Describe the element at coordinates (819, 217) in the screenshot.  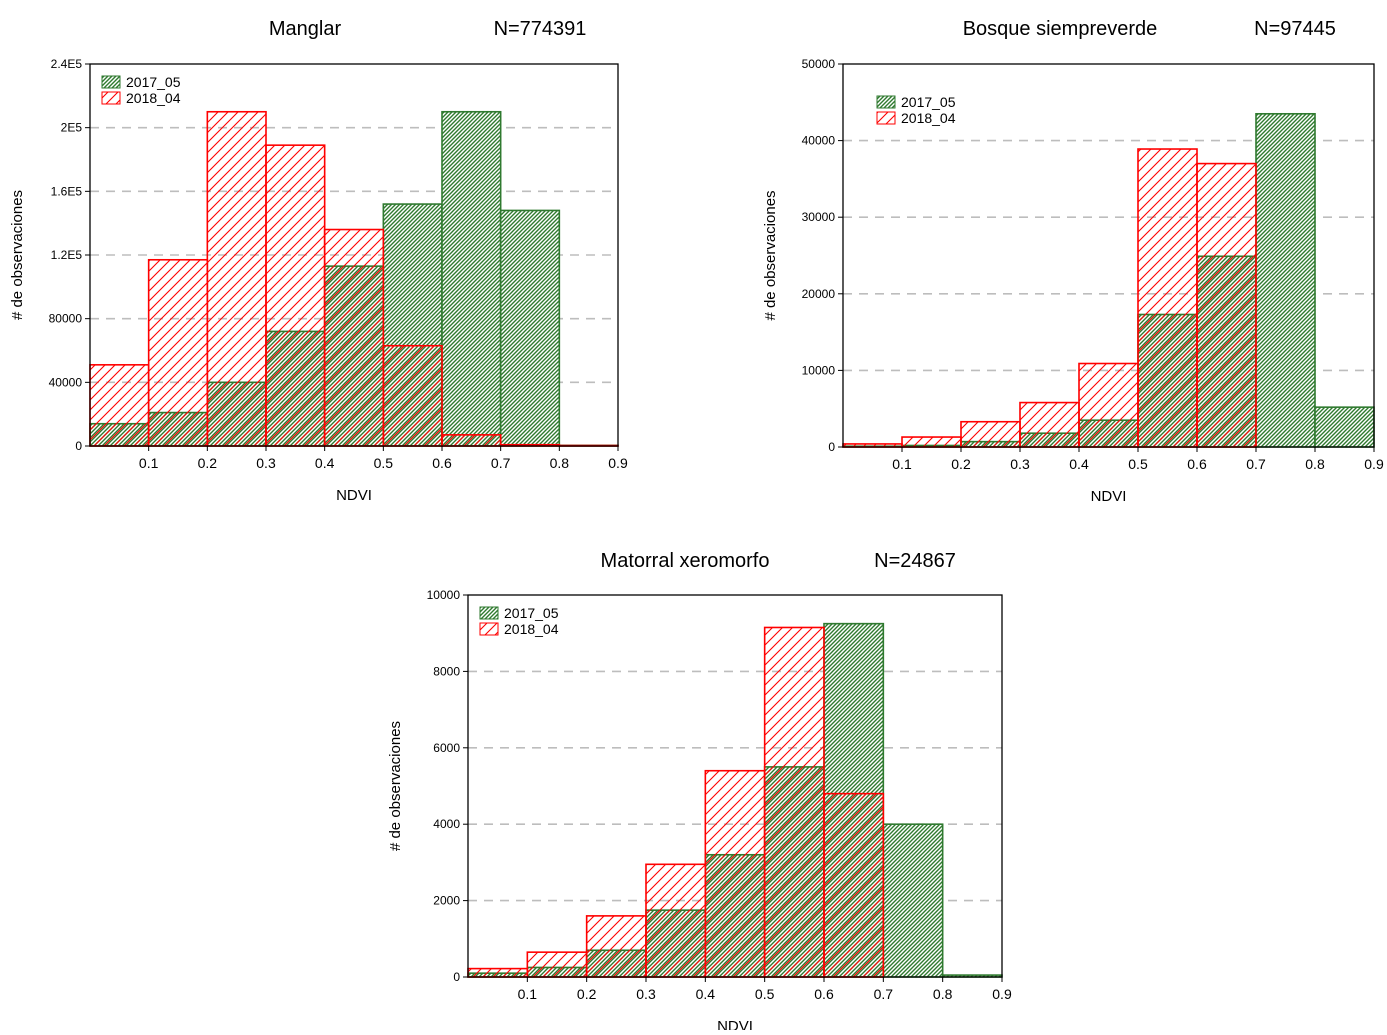
I see `y-tick-label: 30000` at that location.